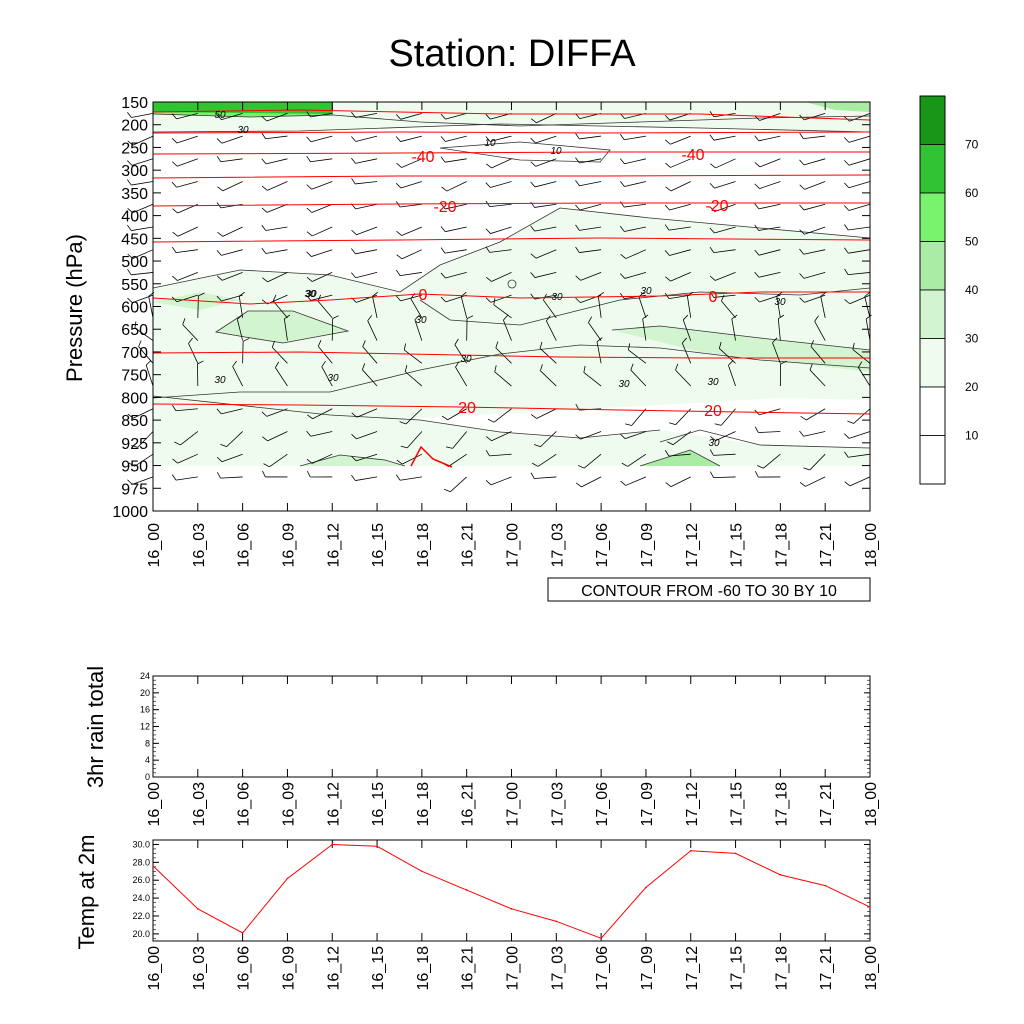 This screenshot has height=1024, width=1024. Describe the element at coordinates (244, 804) in the screenshot. I see `rain-x-tick-2: 16_06` at that location.